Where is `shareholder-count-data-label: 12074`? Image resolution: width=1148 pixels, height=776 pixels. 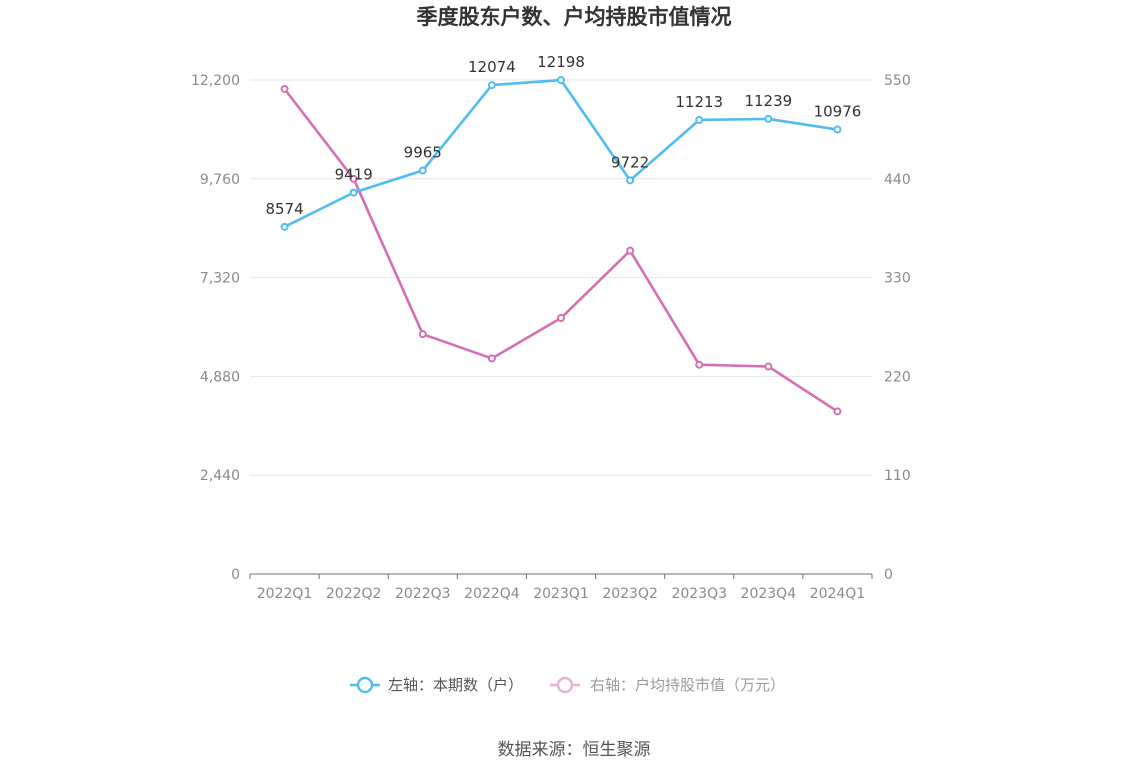
shareholder-count-data-label: 12074 is located at coordinates (492, 67).